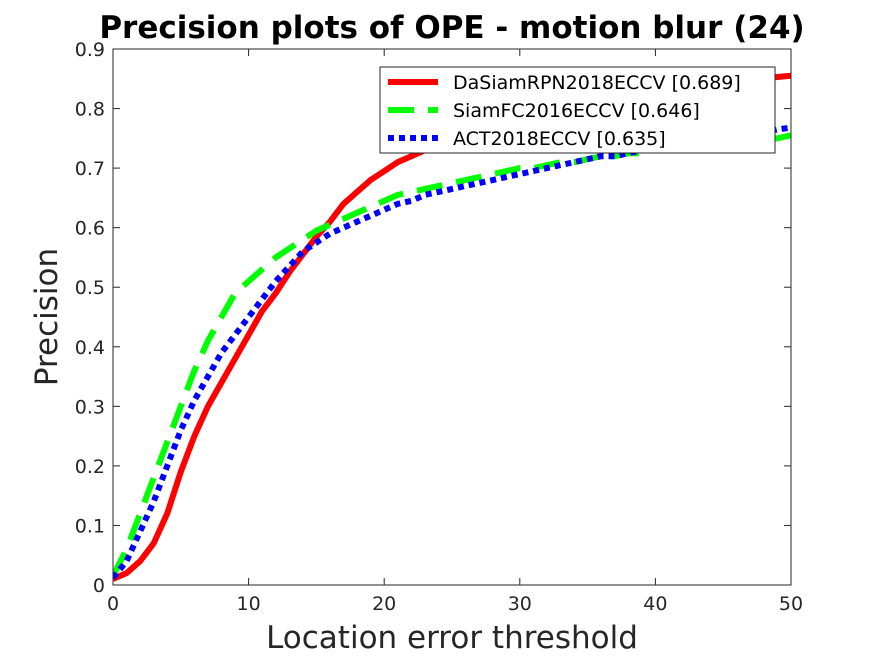  What do you see at coordinates (90, 288) in the screenshot?
I see `y-tick-label: 0.5` at bounding box center [90, 288].